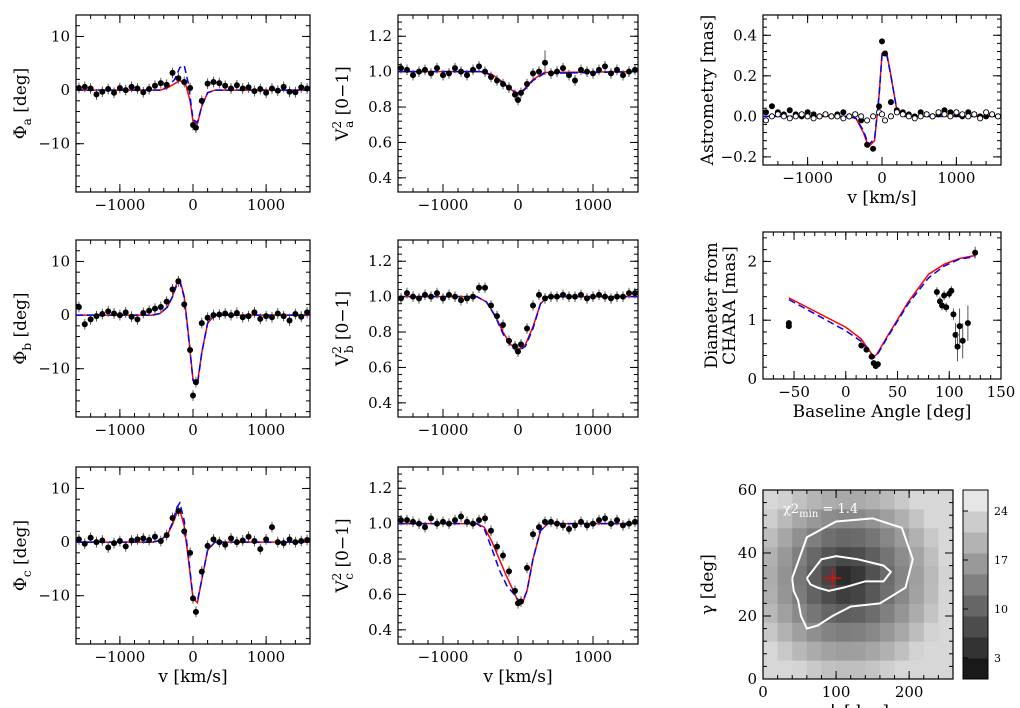 The width and height of the screenshot is (1020, 708). Describe the element at coordinates (747, 616) in the screenshot. I see `y-tick-label: 20` at that location.